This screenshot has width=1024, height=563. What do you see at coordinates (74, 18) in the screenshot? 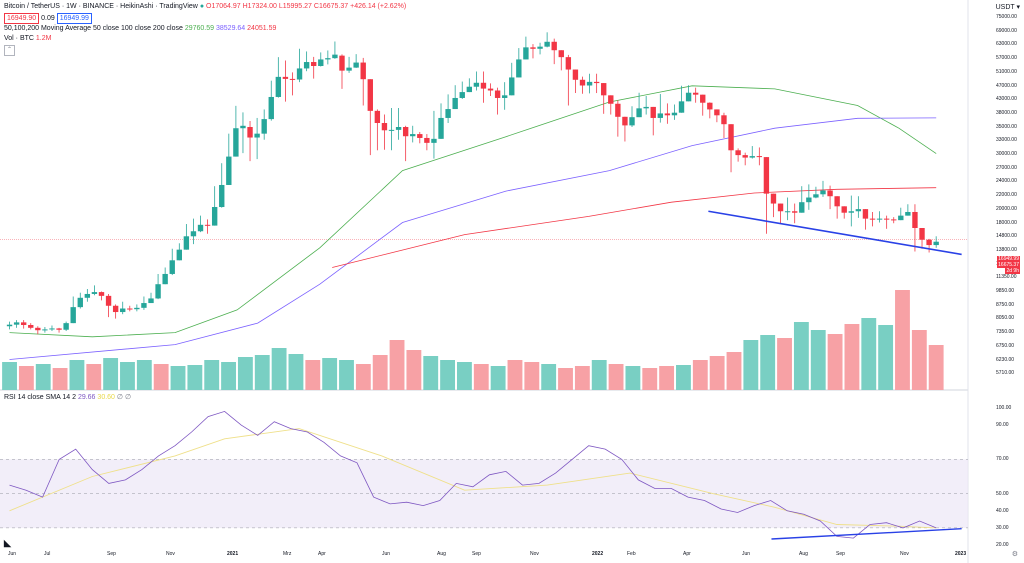
I see `ask-box: 16949.99` at bounding box center [74, 18].